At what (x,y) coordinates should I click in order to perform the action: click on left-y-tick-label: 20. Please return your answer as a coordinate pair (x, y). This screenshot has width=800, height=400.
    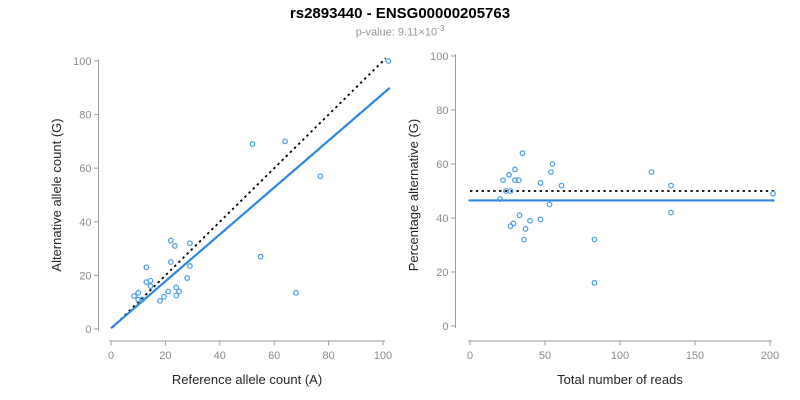
    Looking at the image, I should click on (85, 276).